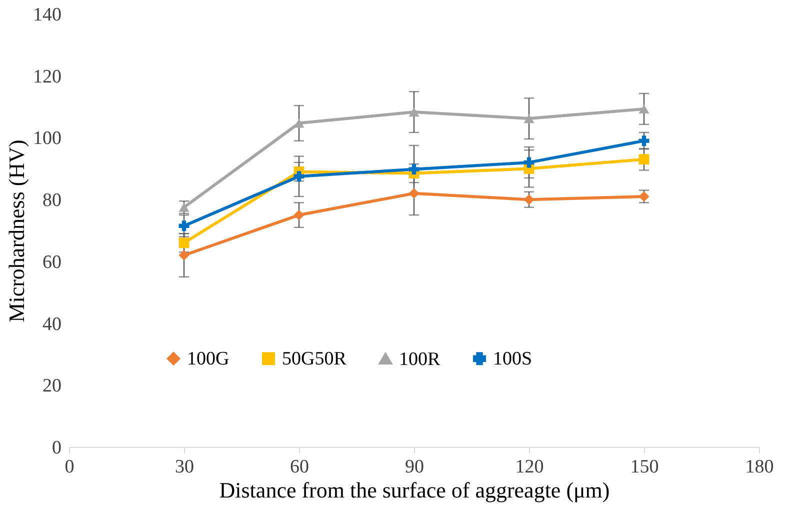  I want to click on y-tick-label: 40, so click(52, 324).